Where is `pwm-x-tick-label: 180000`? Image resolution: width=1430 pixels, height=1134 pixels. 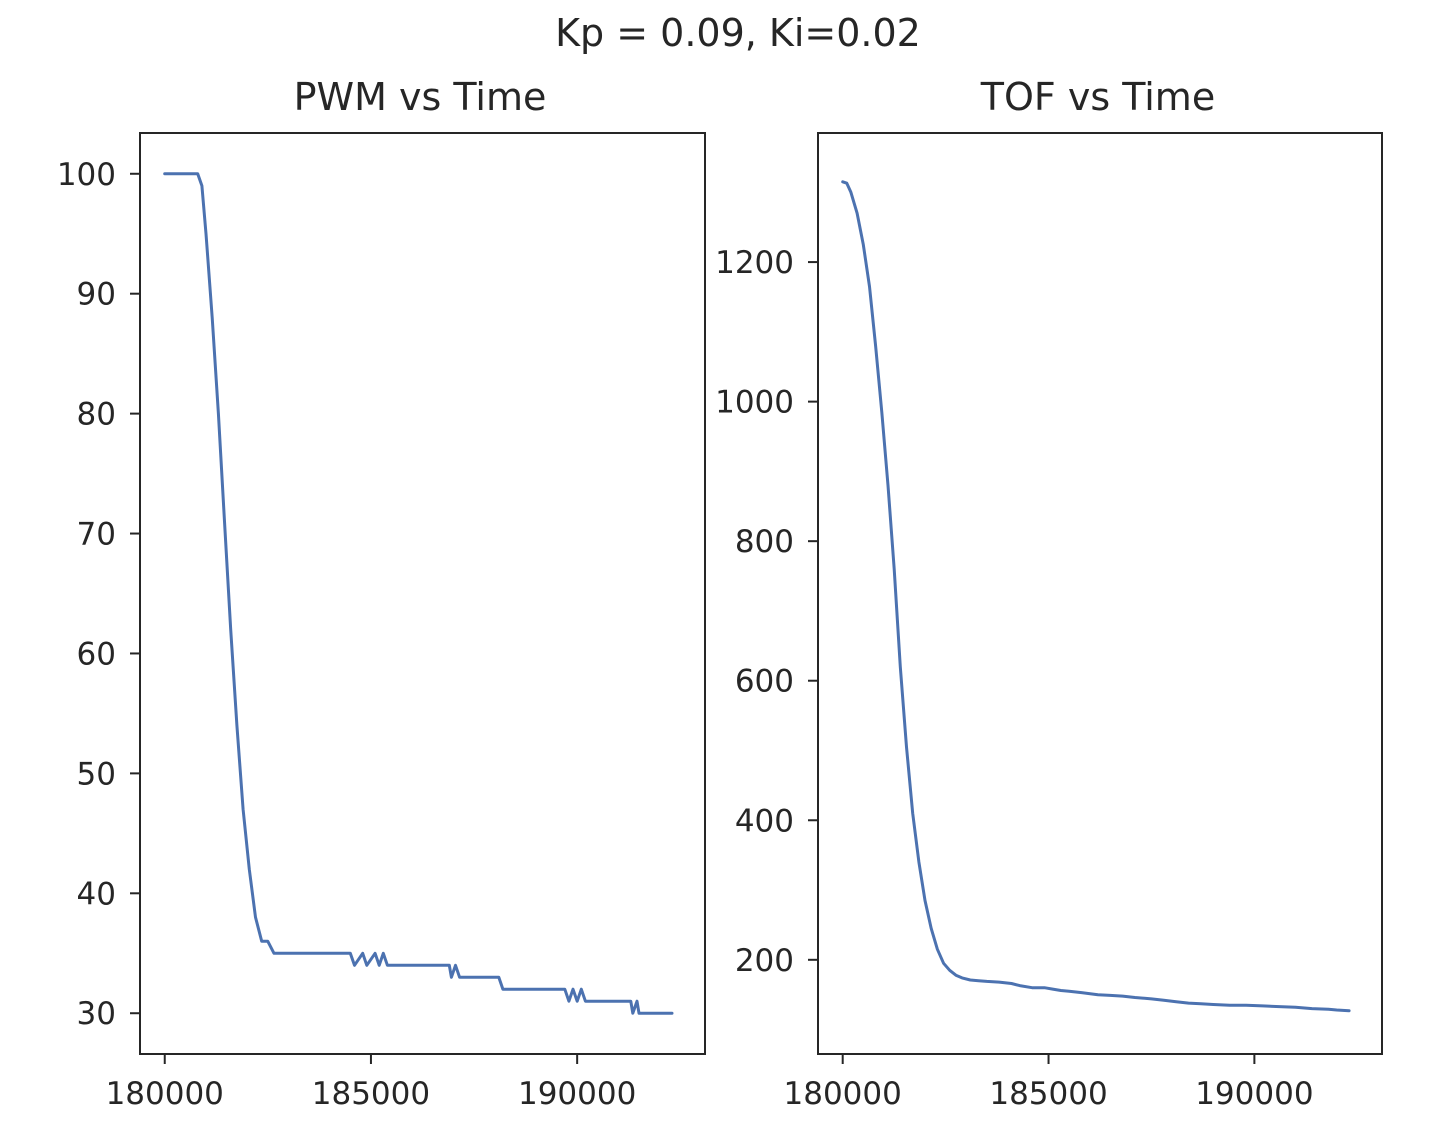 pwm-x-tick-label: 180000 is located at coordinates (165, 1094).